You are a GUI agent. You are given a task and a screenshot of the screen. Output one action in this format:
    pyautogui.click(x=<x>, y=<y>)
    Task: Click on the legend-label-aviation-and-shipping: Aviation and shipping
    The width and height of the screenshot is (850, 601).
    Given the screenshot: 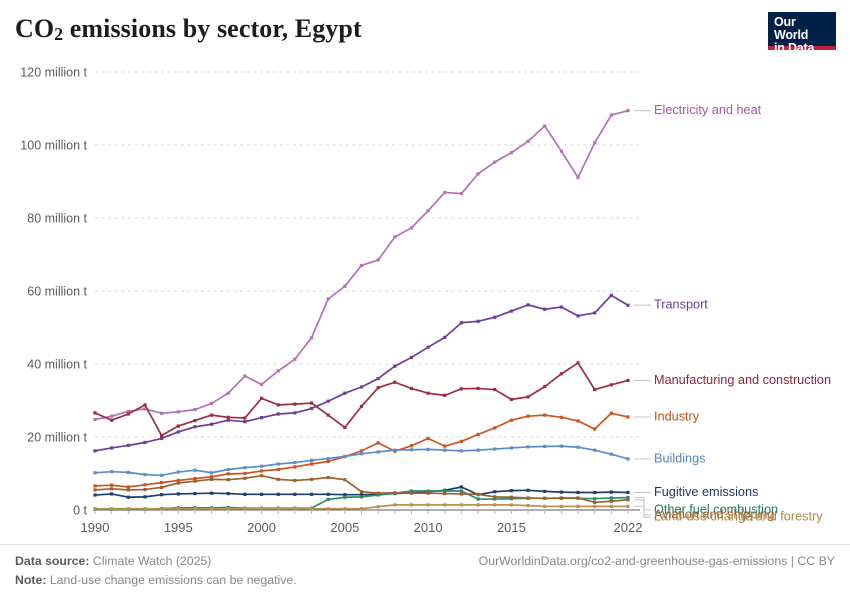 What is the action you would take?
    pyautogui.click(x=714, y=514)
    